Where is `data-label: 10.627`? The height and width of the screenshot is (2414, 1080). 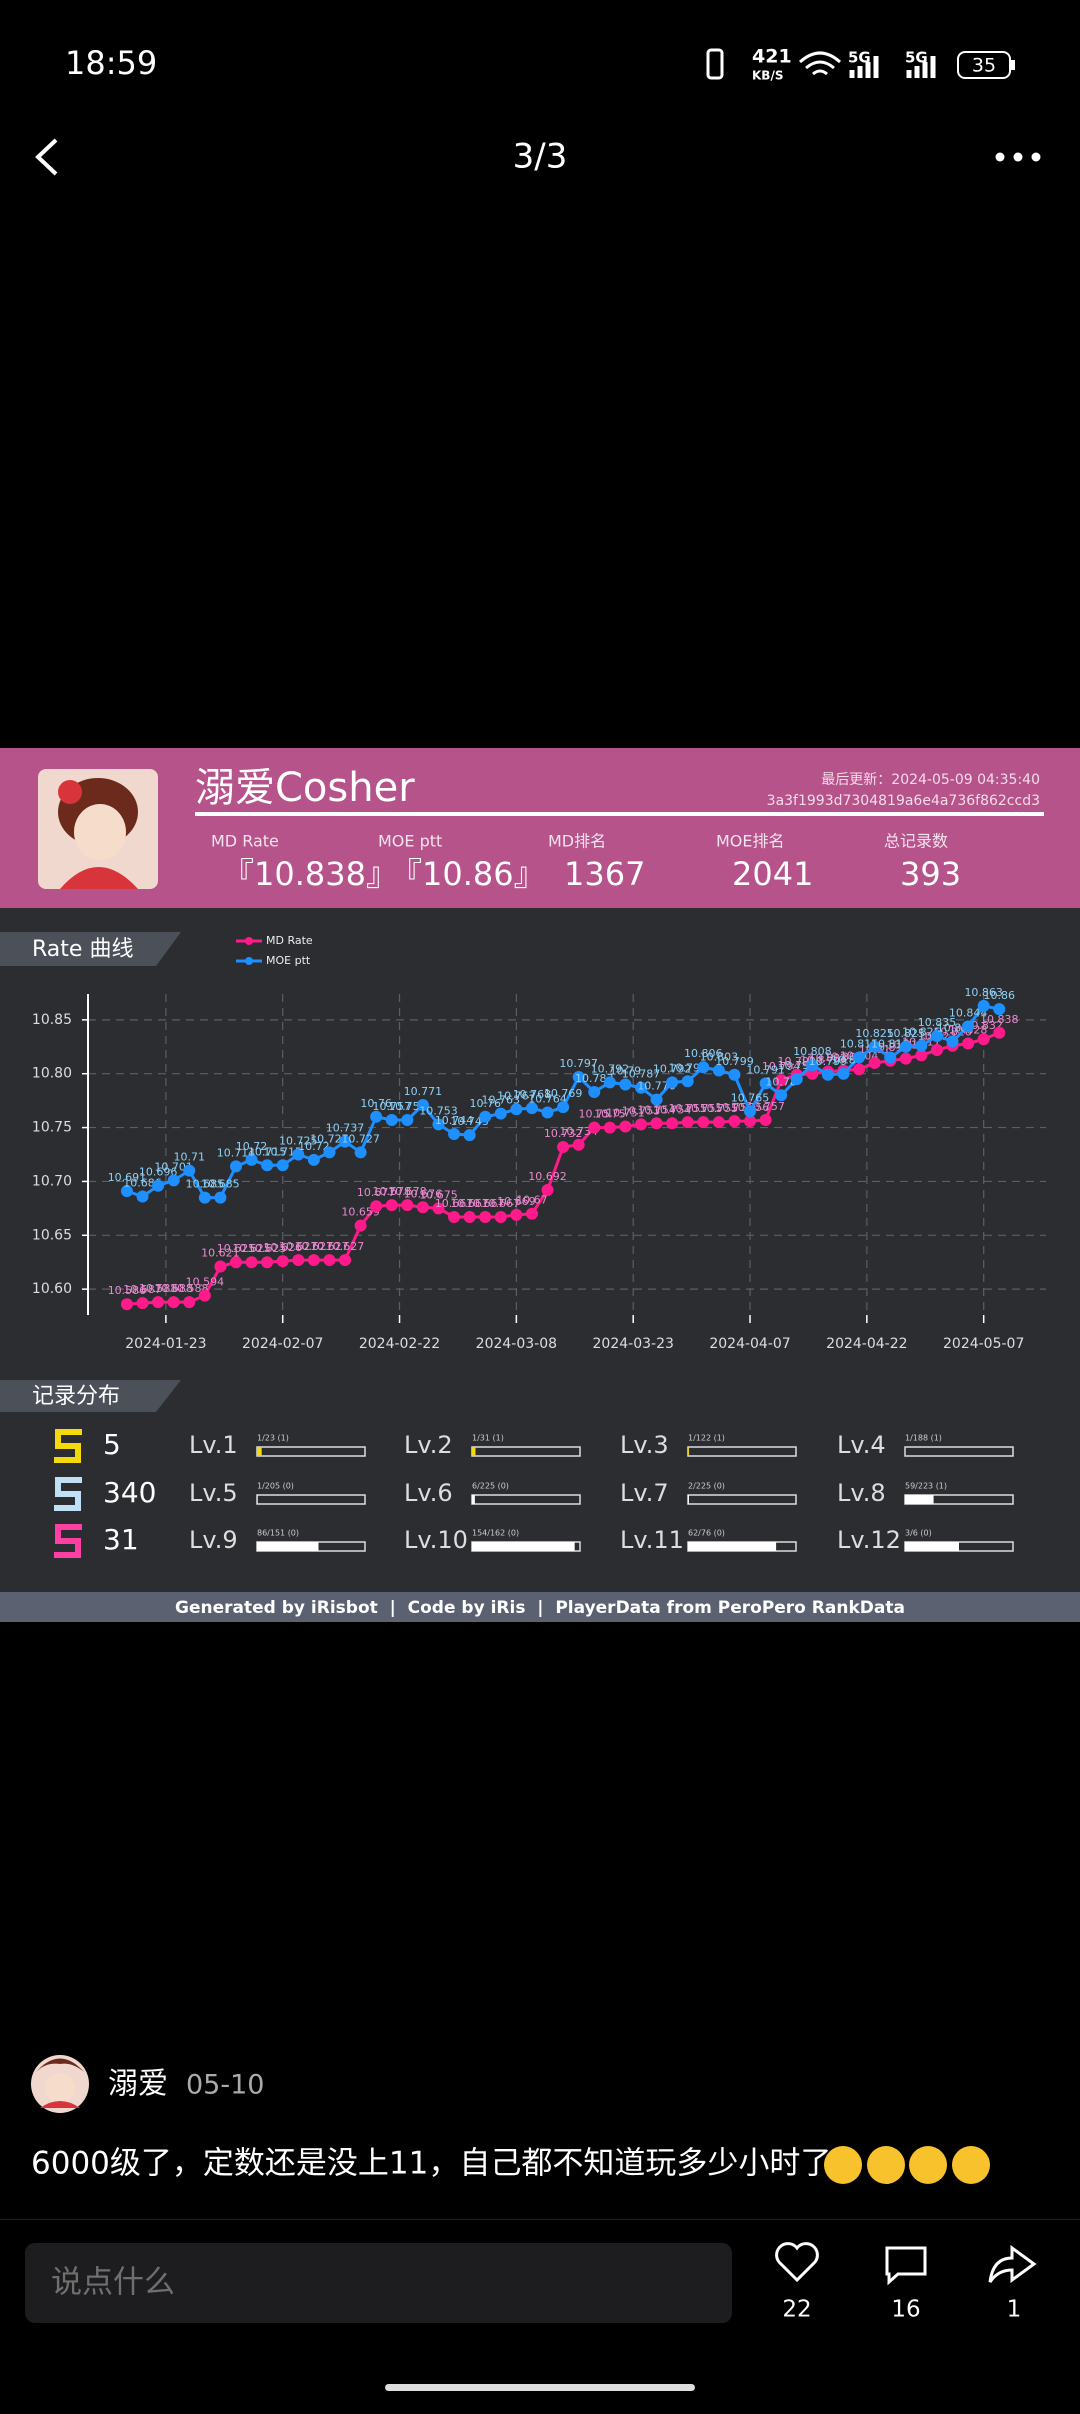
data-label: 10.627 is located at coordinates (298, 1246).